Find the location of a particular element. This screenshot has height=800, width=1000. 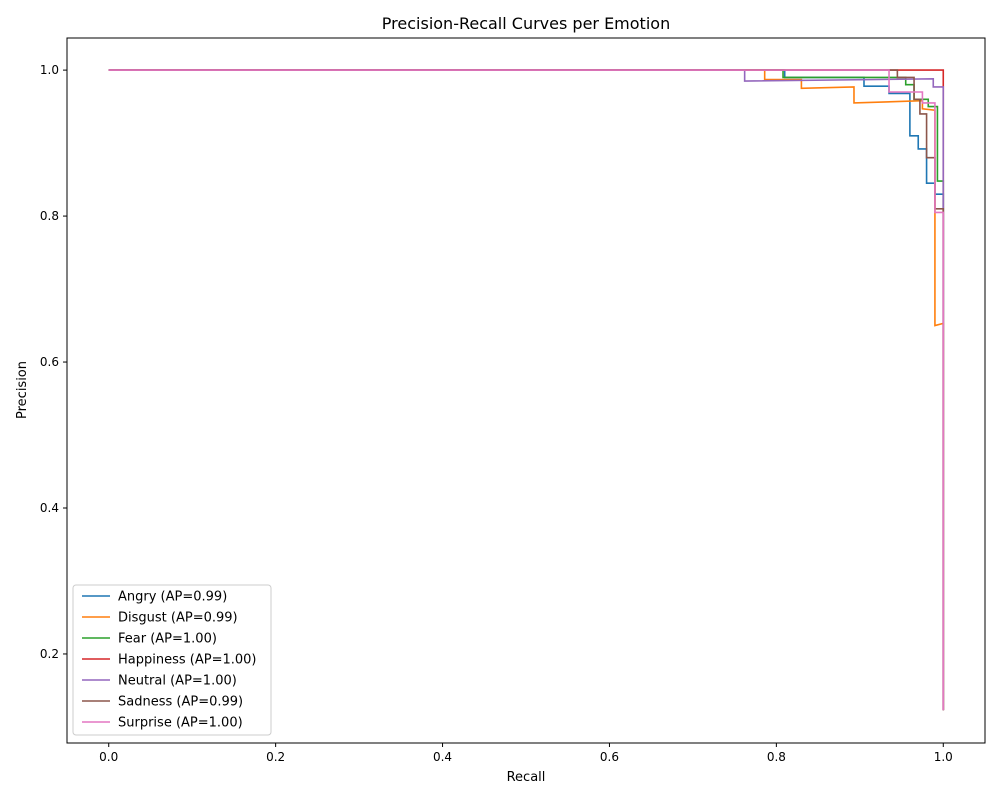

x-tick-label: 0.6 is located at coordinates (609, 757).